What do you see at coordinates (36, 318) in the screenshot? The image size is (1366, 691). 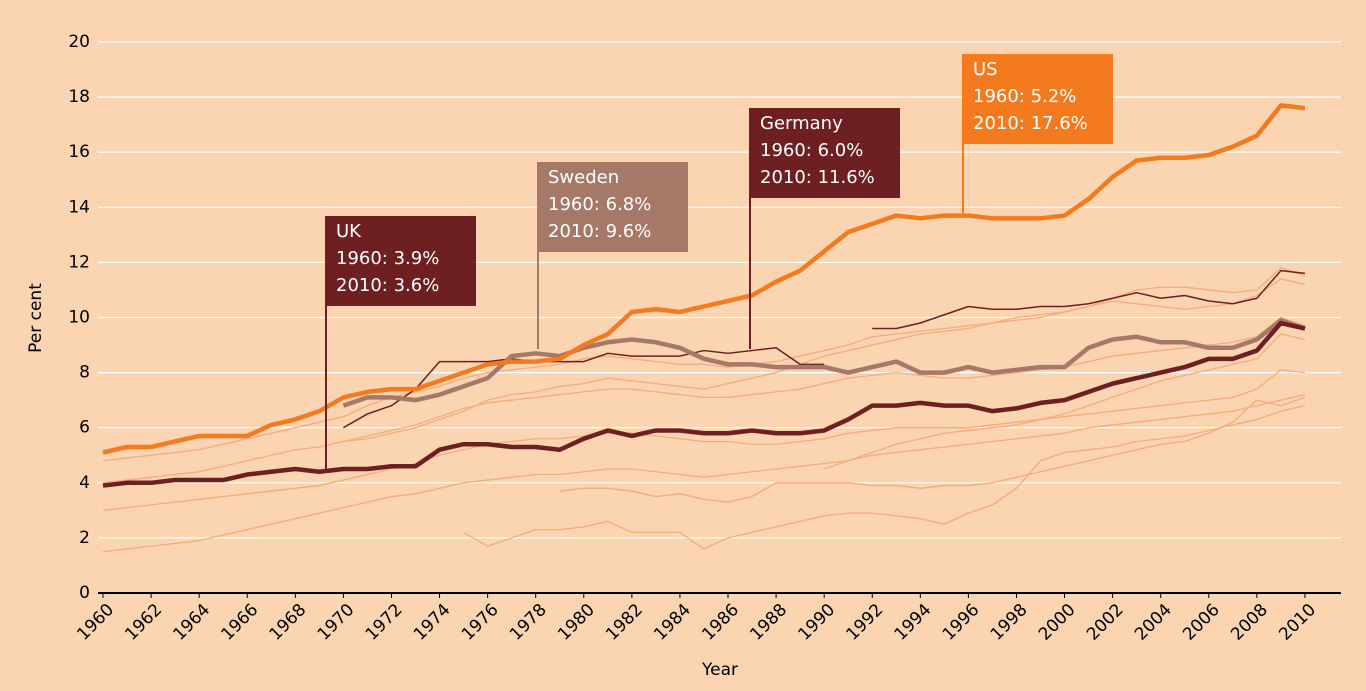 I see `y-axis-label: Per cent` at bounding box center [36, 318].